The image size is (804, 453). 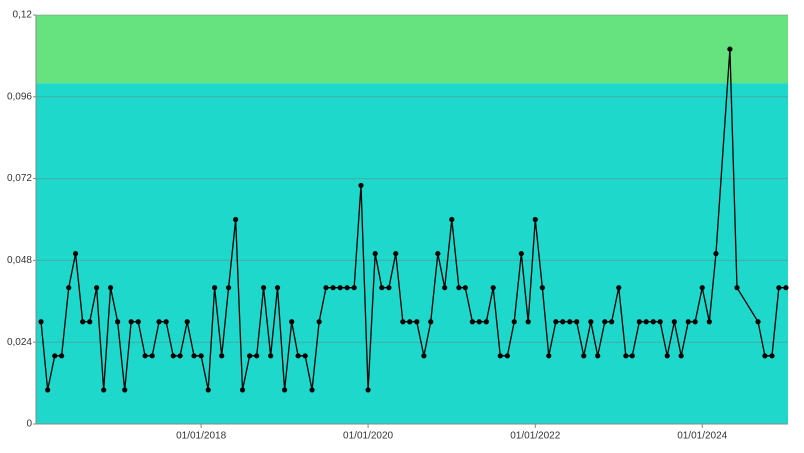 What do you see at coordinates (19, 260) in the screenshot?
I see `y-tick-label: 0,048` at bounding box center [19, 260].